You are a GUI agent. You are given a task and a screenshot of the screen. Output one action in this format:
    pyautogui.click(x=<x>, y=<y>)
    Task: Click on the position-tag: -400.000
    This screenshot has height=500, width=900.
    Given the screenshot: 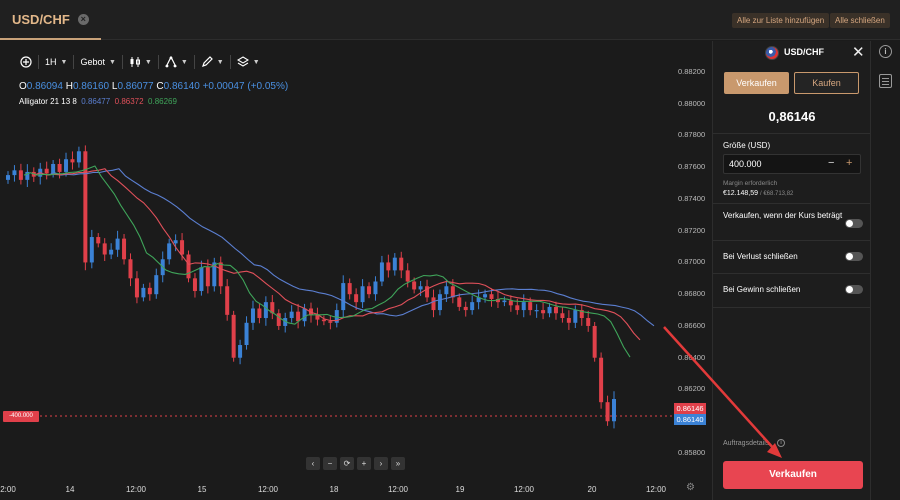 What is the action you would take?
    pyautogui.click(x=21, y=416)
    